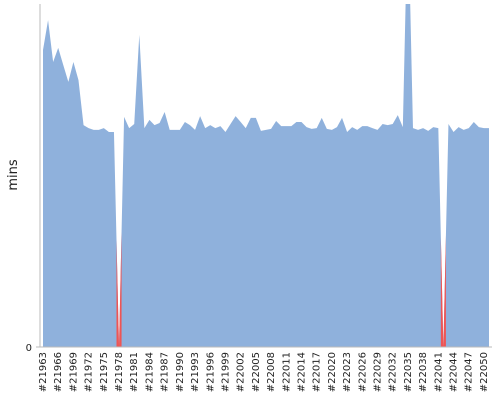 The height and width of the screenshot is (404, 500). Describe the element at coordinates (317, 372) in the screenshot. I see `x-tick-label: #22017` at that location.